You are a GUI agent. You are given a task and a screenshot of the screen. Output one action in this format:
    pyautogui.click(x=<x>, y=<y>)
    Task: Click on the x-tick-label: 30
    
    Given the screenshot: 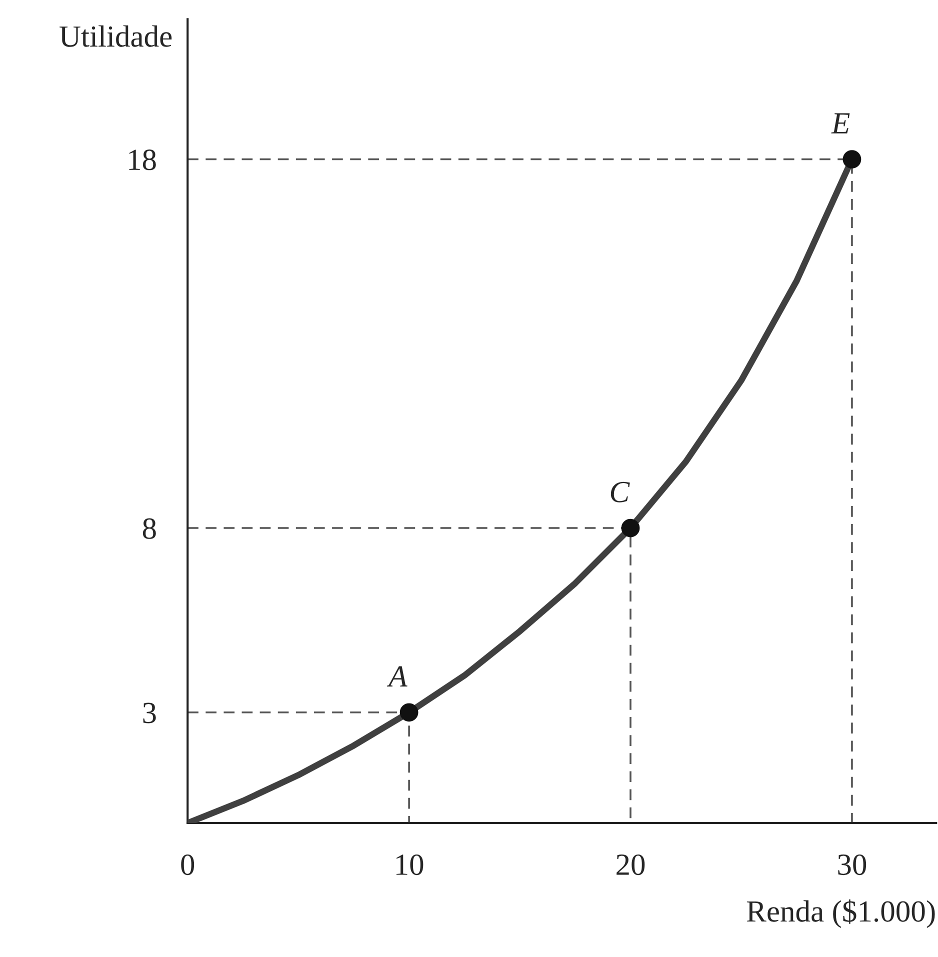 What is the action you would take?
    pyautogui.click(x=852, y=865)
    